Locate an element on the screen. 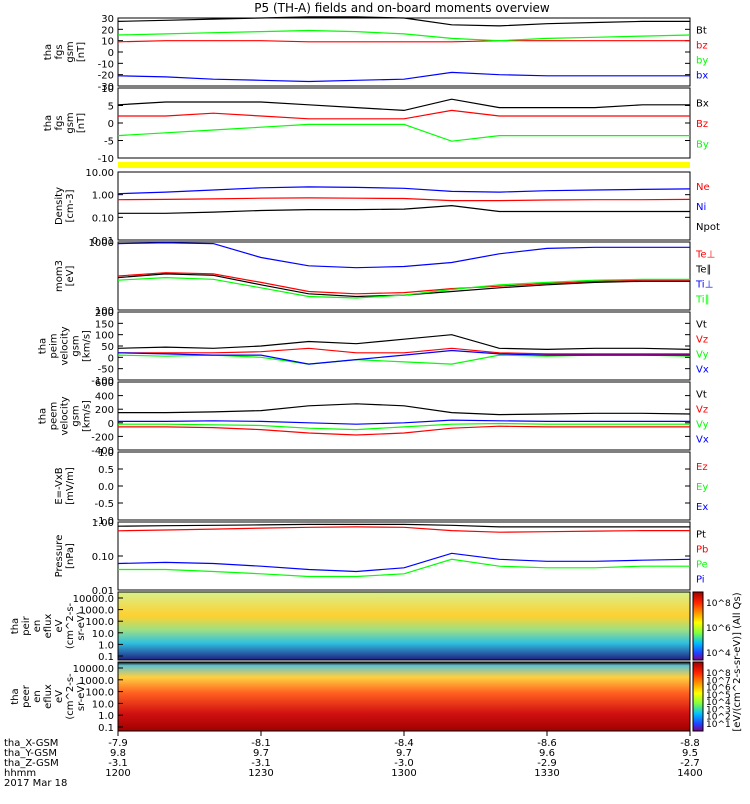  axis-label: [km/s] is located at coordinates (87, 416).